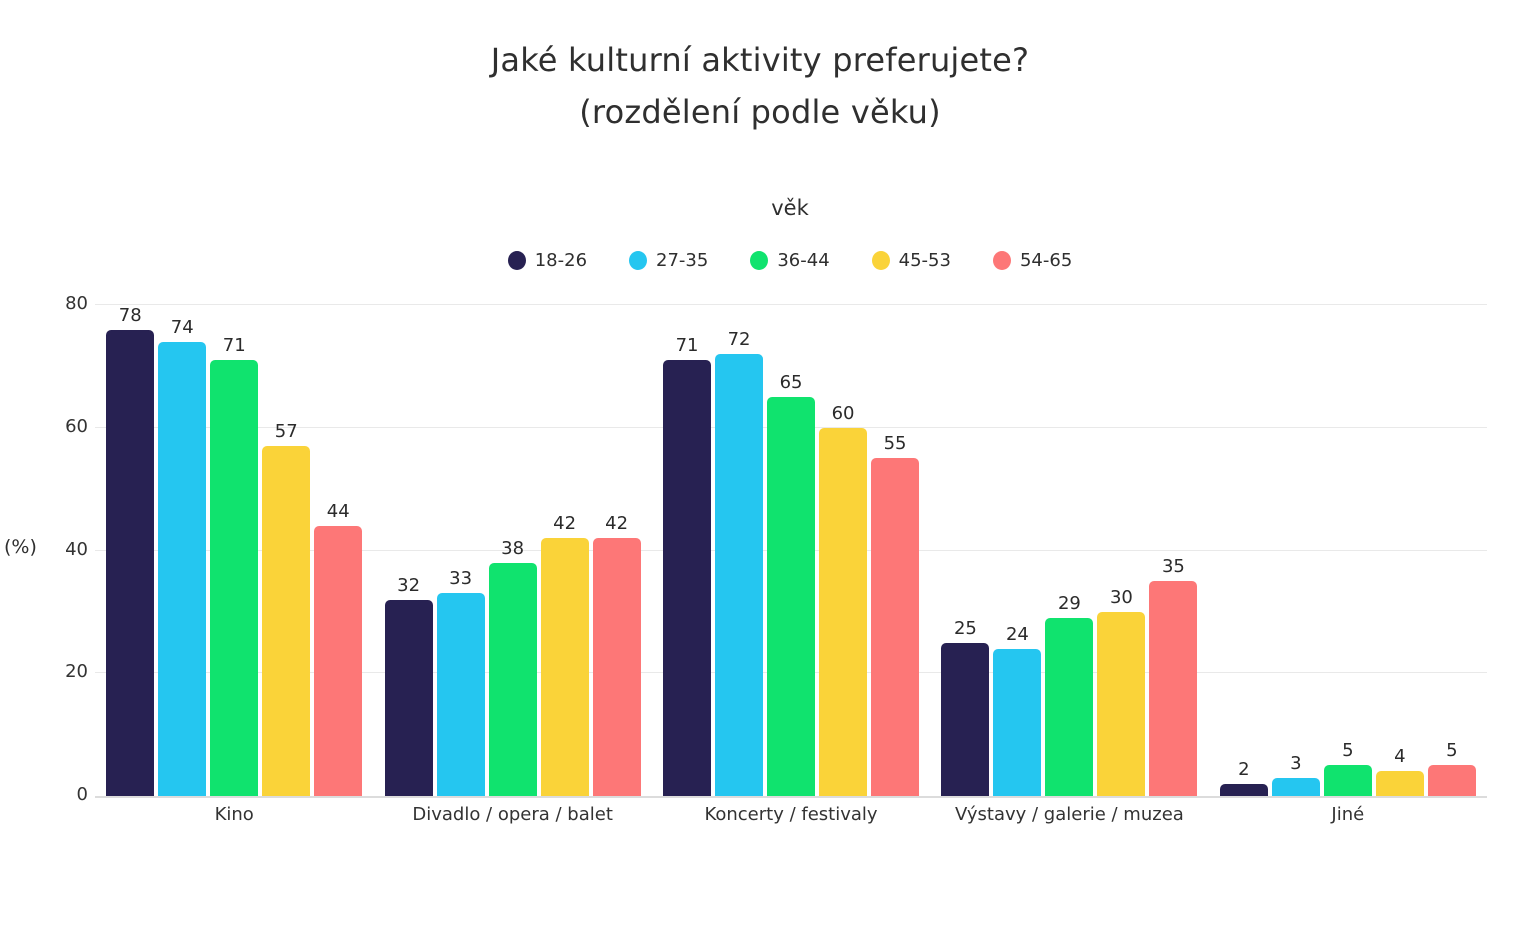  What do you see at coordinates (895, 627) in the screenshot?
I see `bar-54-65-Koncerty / festivaly` at bounding box center [895, 627].